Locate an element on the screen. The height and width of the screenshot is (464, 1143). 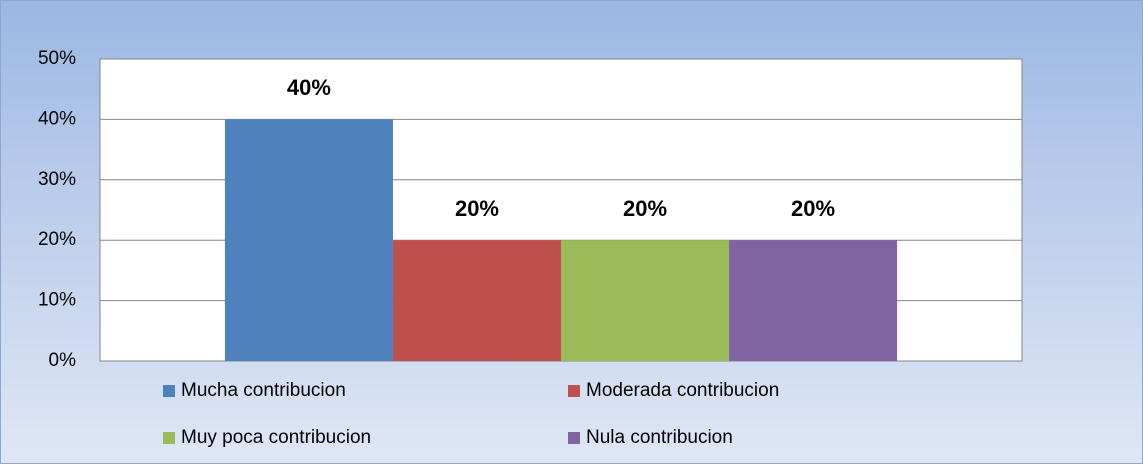
y-tick-label: 30% is located at coordinates (57, 179).